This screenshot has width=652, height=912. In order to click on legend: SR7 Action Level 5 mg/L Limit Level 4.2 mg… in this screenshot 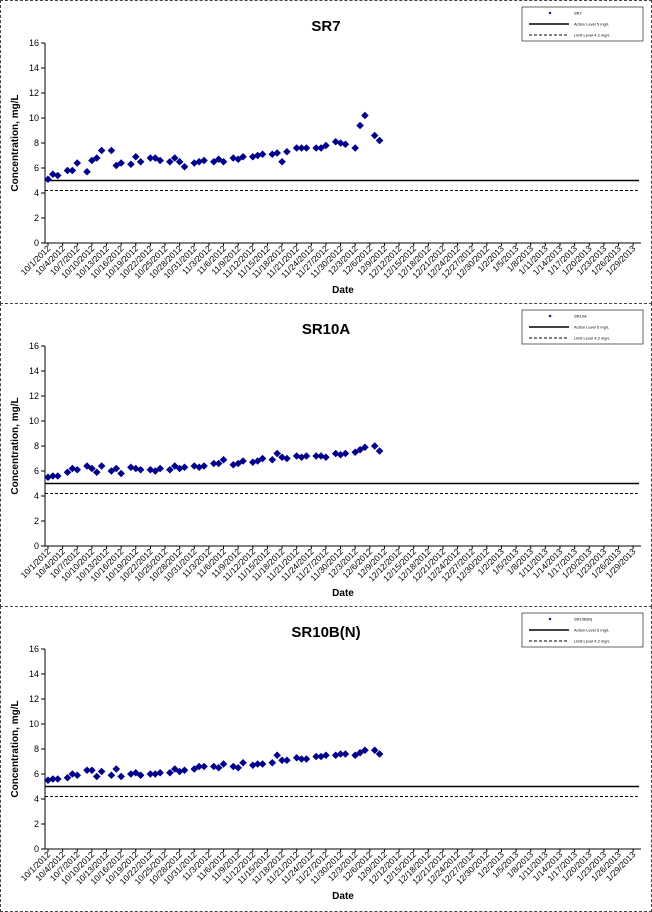, I will do `click(582, 24)`.